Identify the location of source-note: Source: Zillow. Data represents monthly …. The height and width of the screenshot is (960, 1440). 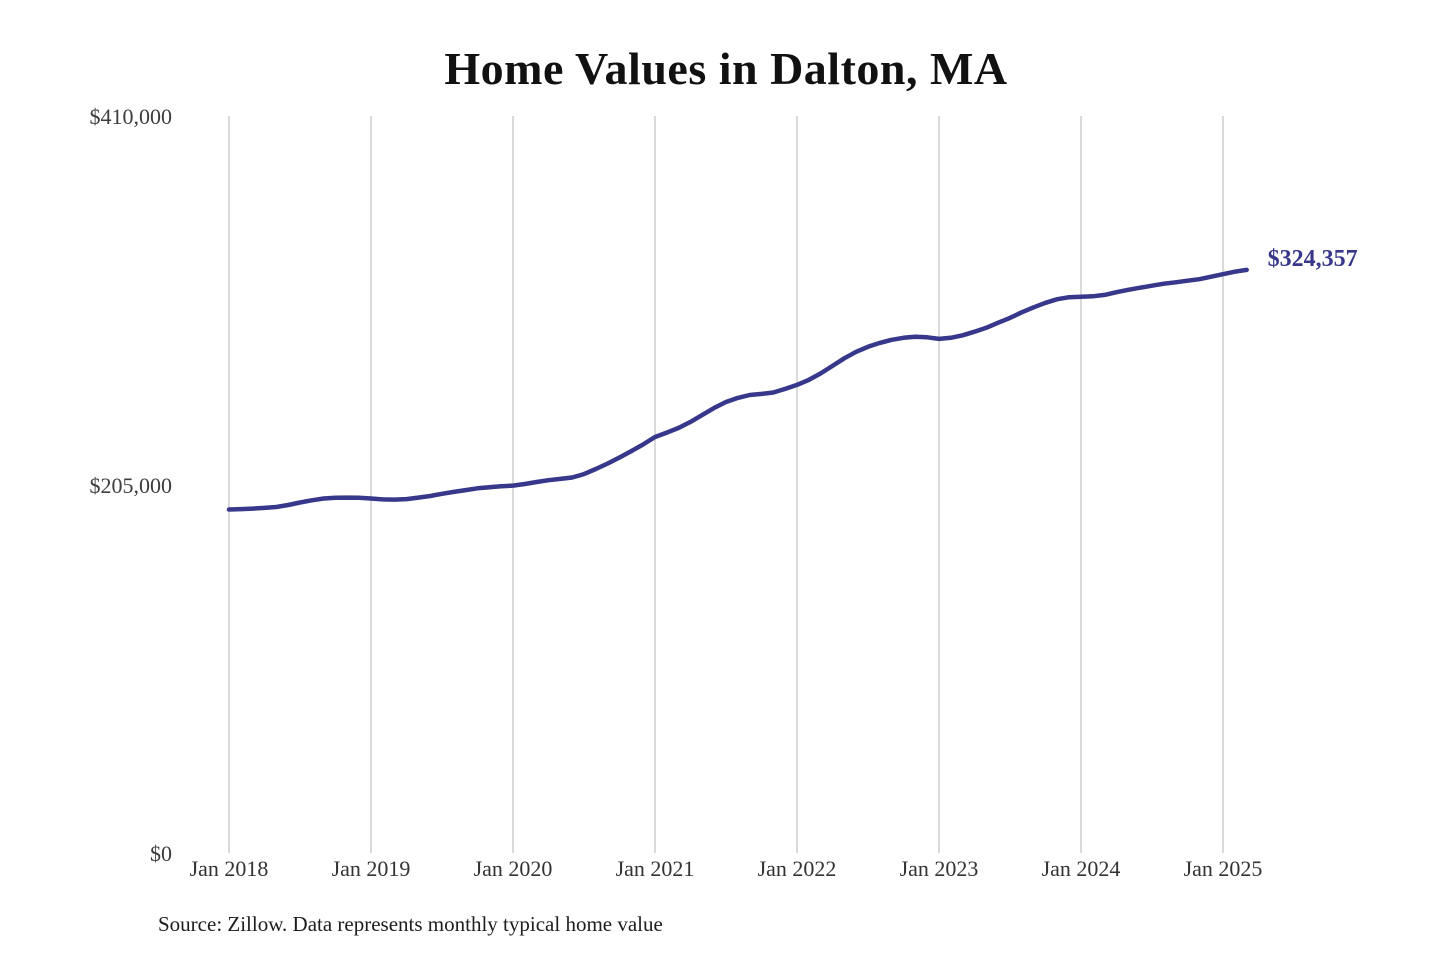
(410, 924).